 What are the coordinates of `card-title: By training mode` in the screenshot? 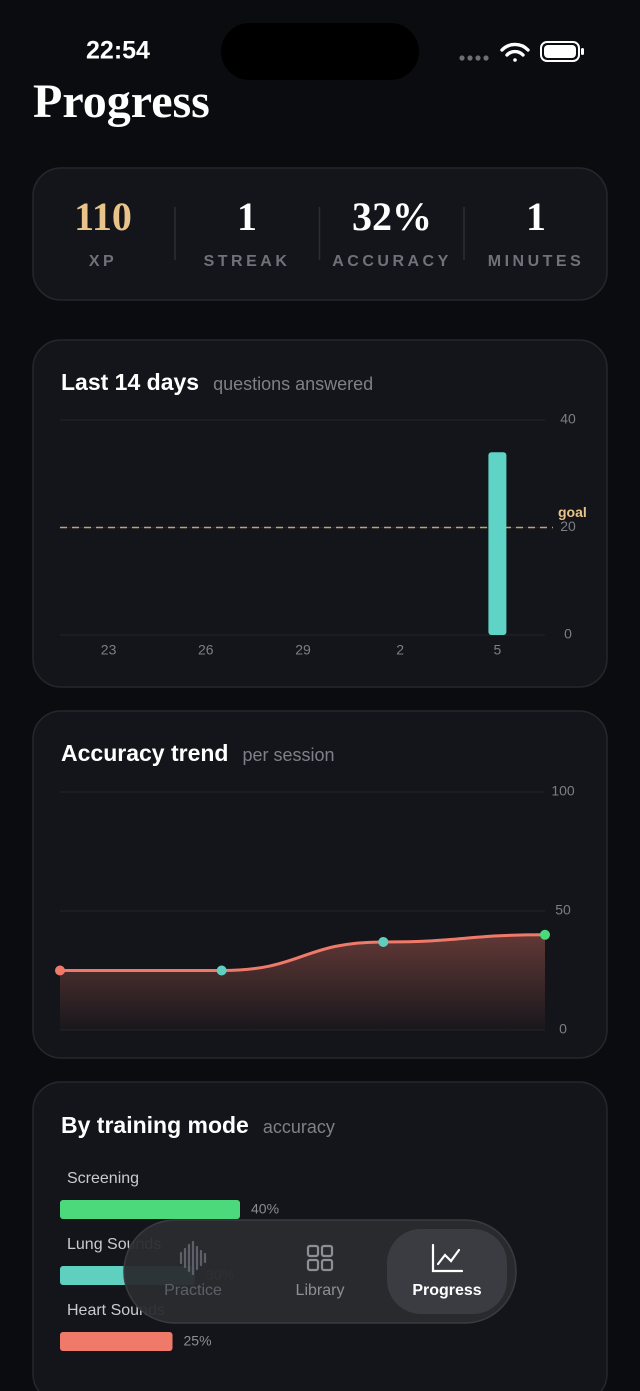 It's located at (155, 1125).